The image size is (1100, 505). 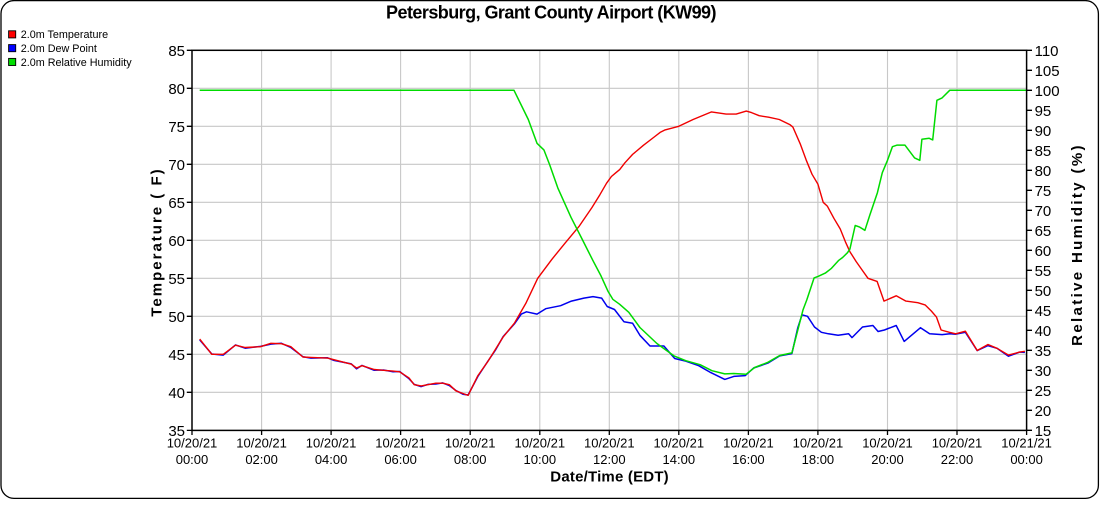 I want to click on svg-text: 20:00, so click(x=887, y=459).